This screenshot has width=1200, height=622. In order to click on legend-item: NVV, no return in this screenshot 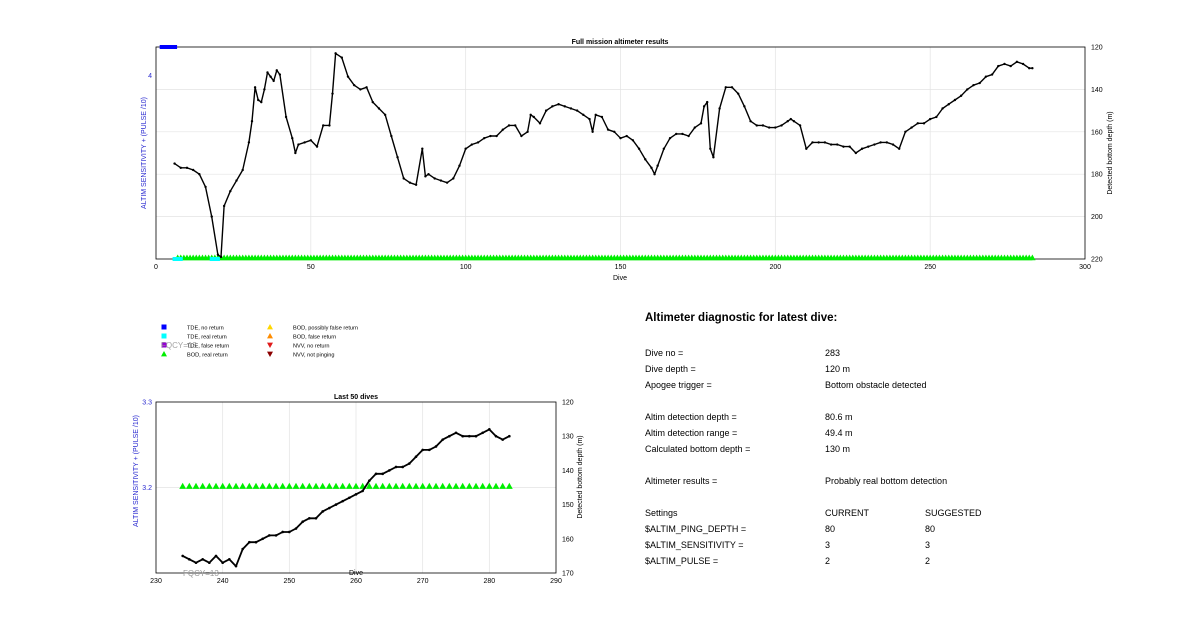, I will do `click(298, 346)`.